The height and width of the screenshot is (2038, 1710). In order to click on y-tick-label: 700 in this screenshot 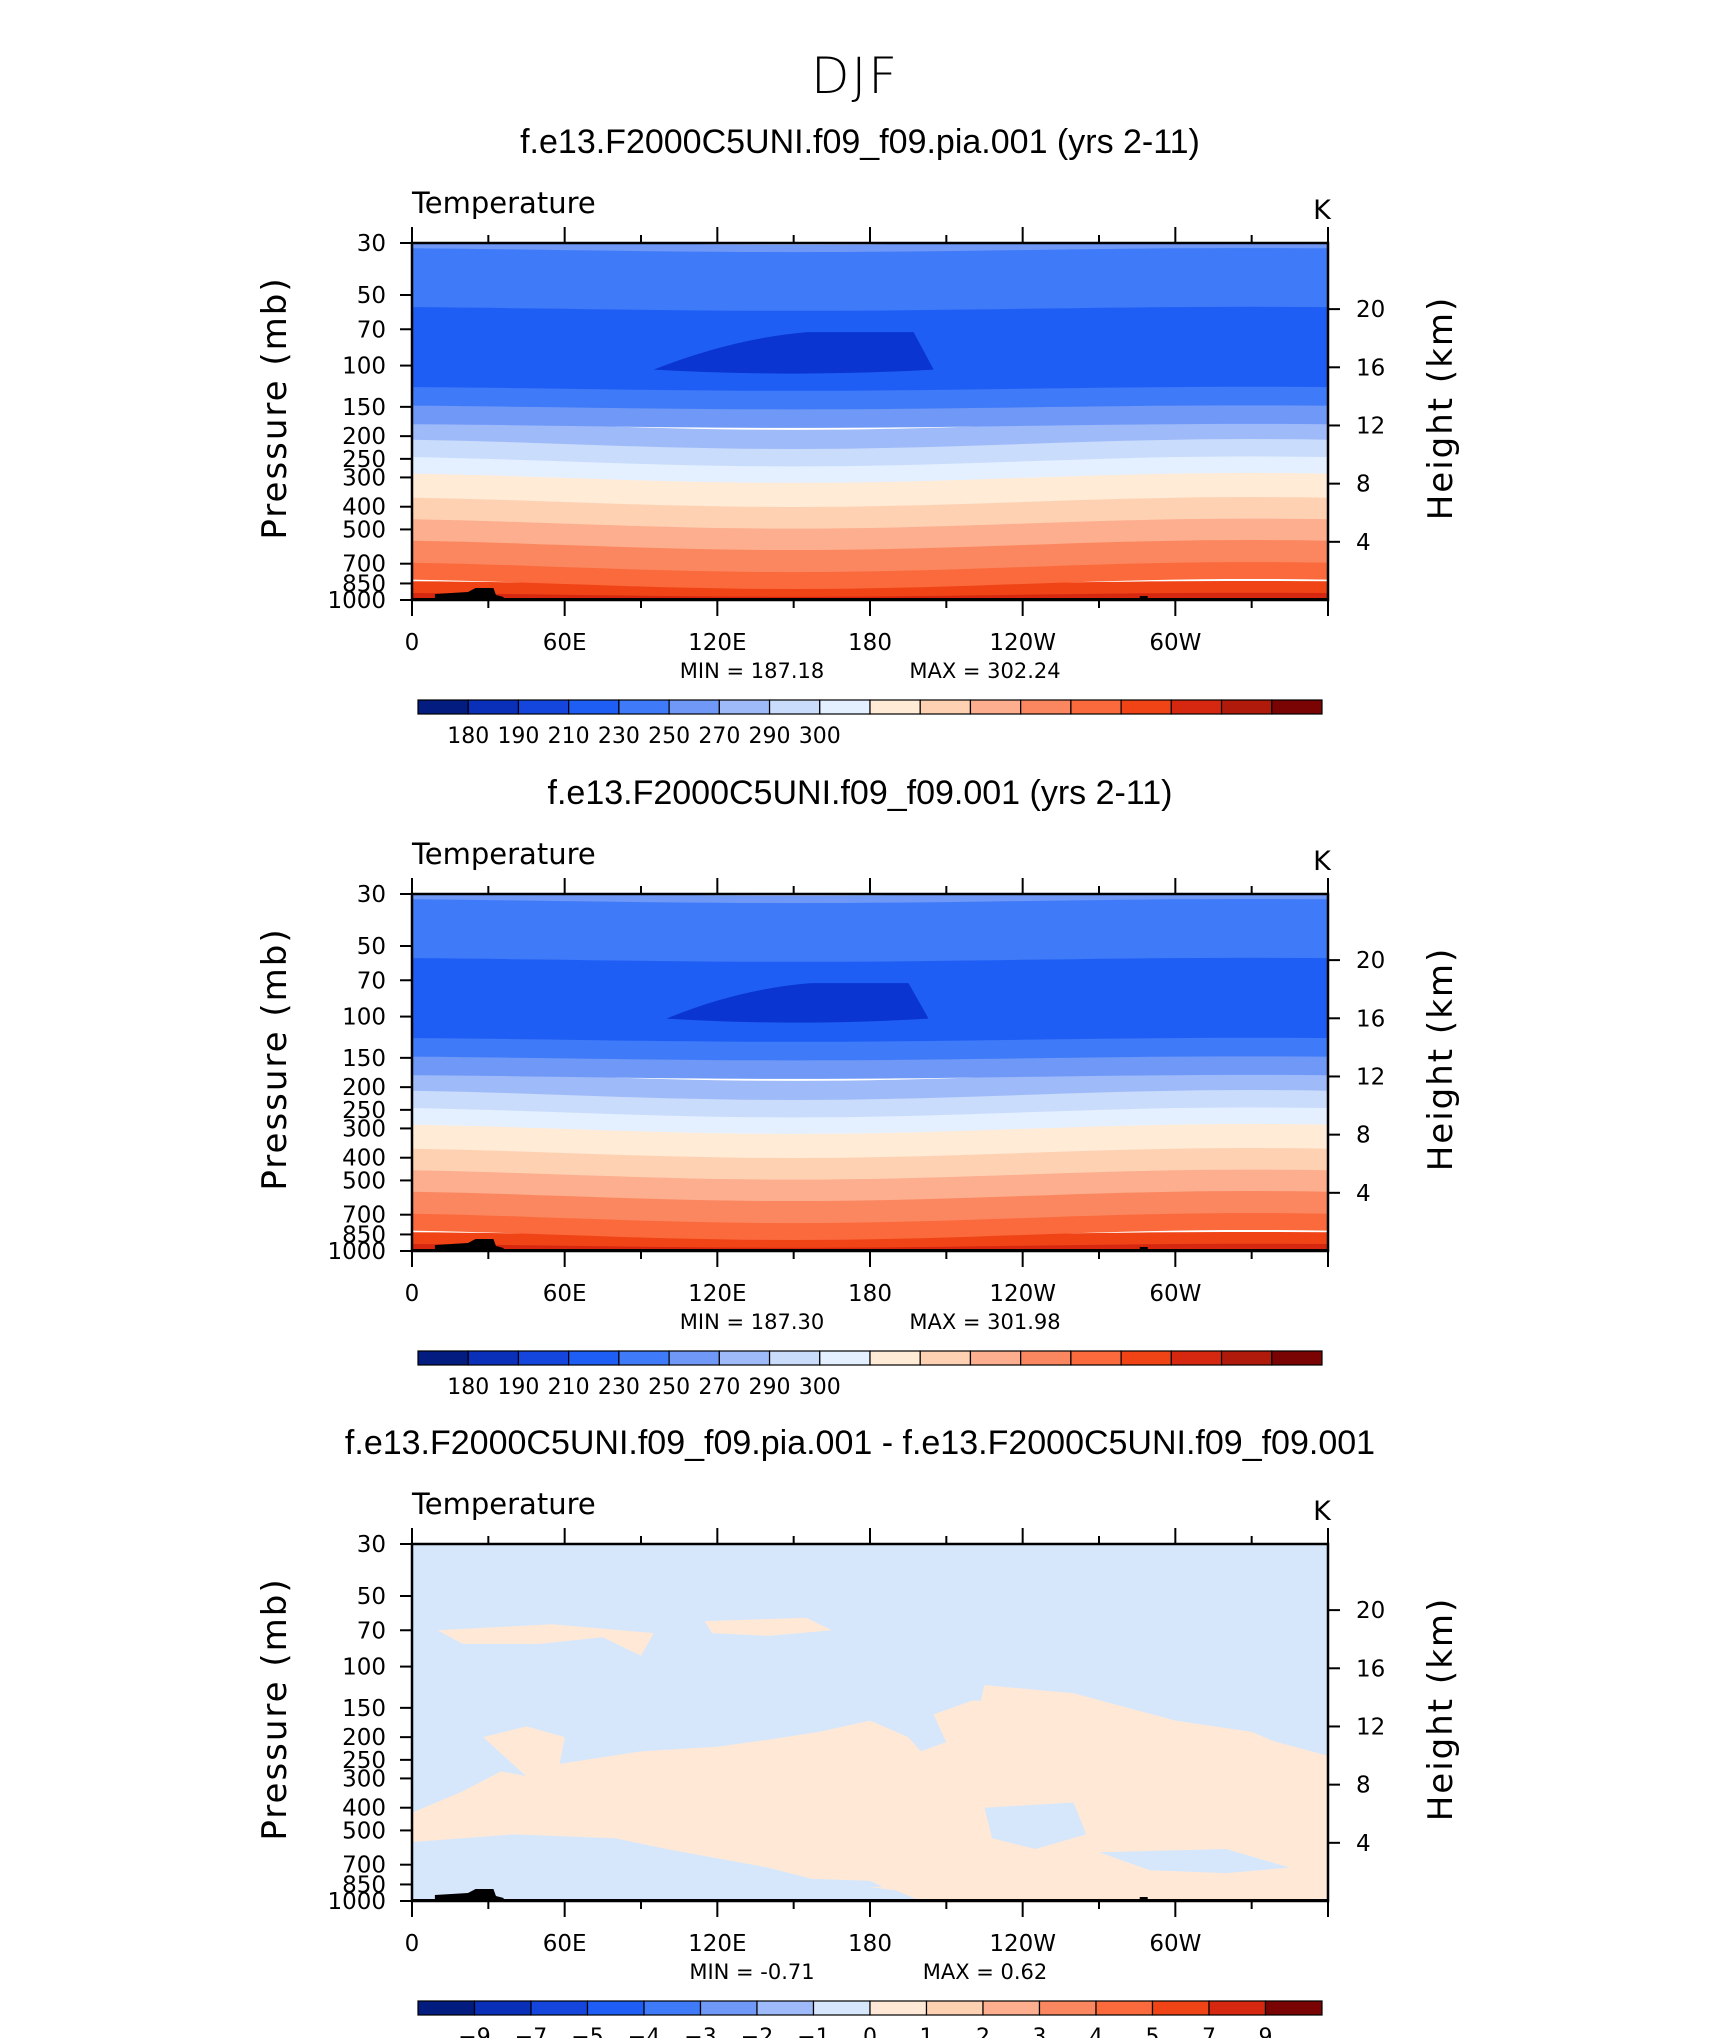, I will do `click(364, 565)`.